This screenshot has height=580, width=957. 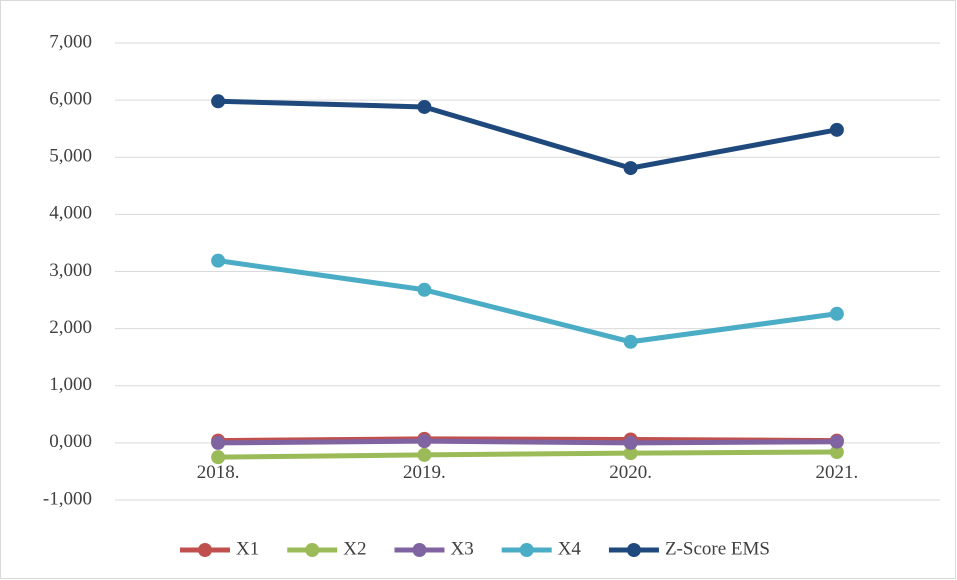 What do you see at coordinates (70, 156) in the screenshot?
I see `y-tick-label: 5,000` at bounding box center [70, 156].